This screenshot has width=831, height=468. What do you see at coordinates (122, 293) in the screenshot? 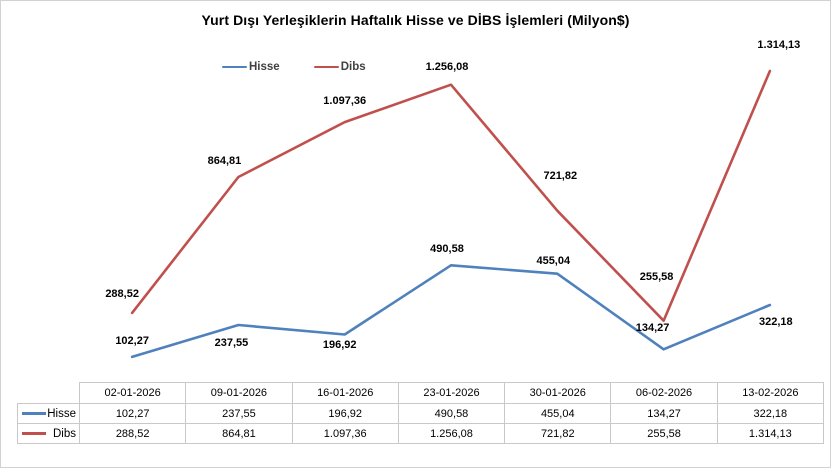
I see `dibs-data-label: 288,52` at bounding box center [122, 293].